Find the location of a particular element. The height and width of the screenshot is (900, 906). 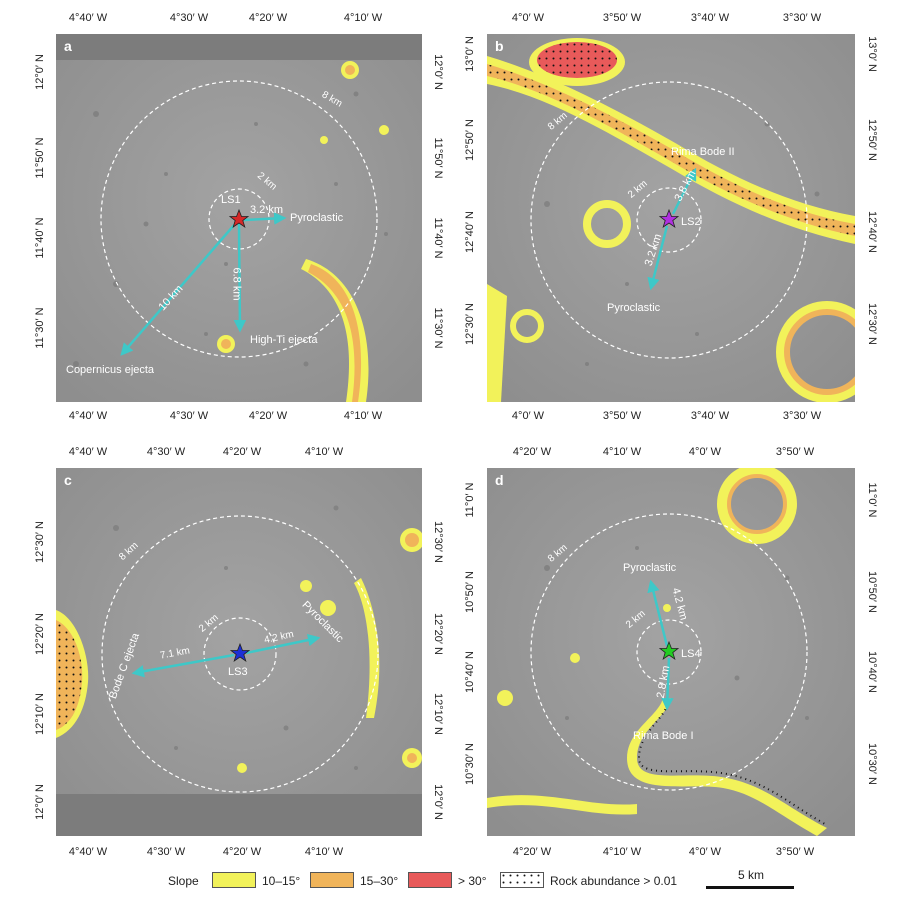

site-marker-a is located at coordinates (239, 218).